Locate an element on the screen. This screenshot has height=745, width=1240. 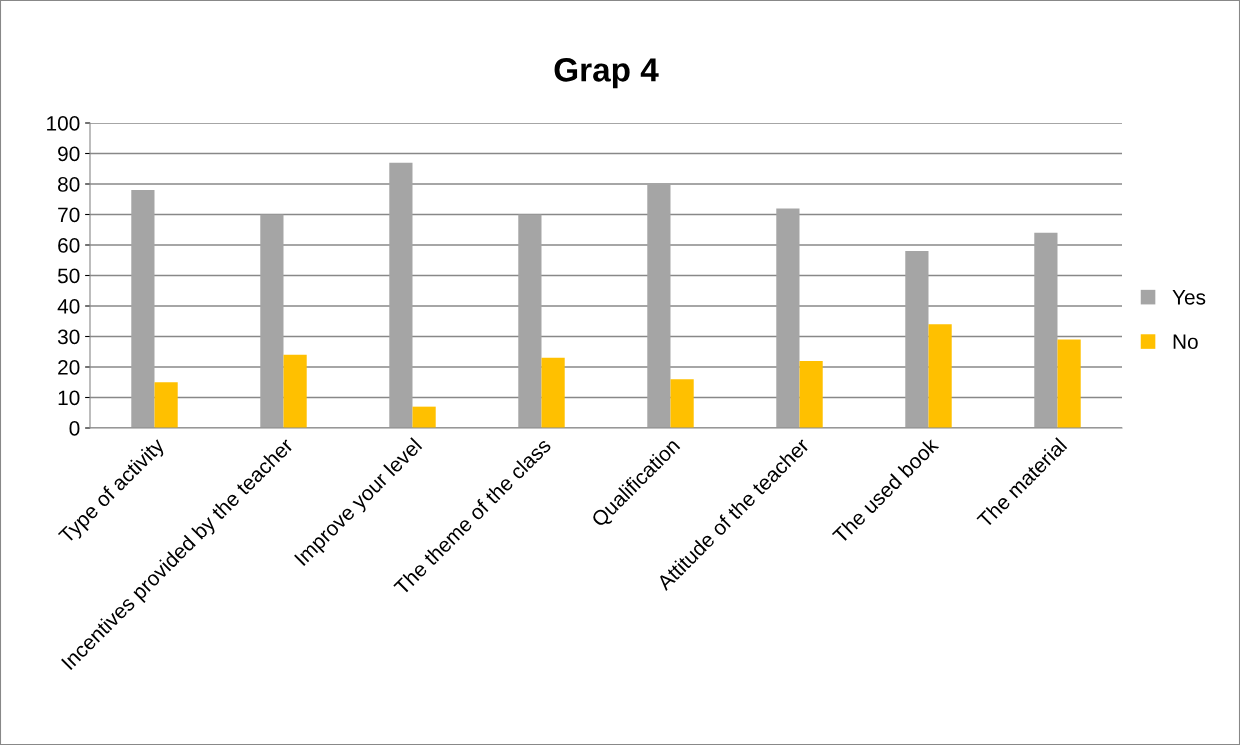
legend-label: Yes is located at coordinates (1189, 297).